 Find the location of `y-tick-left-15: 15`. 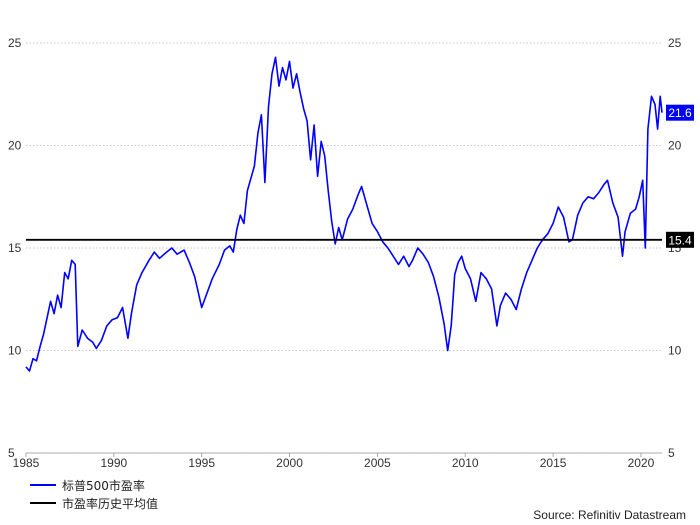

y-tick-left-15: 15 is located at coordinates (15, 248).